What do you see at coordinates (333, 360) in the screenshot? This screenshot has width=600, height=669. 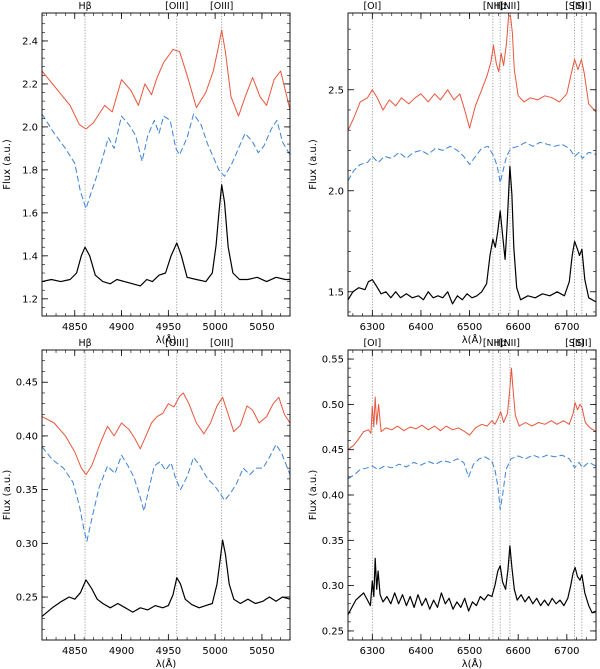 I see `y-tick-label: 0.55` at bounding box center [333, 360].